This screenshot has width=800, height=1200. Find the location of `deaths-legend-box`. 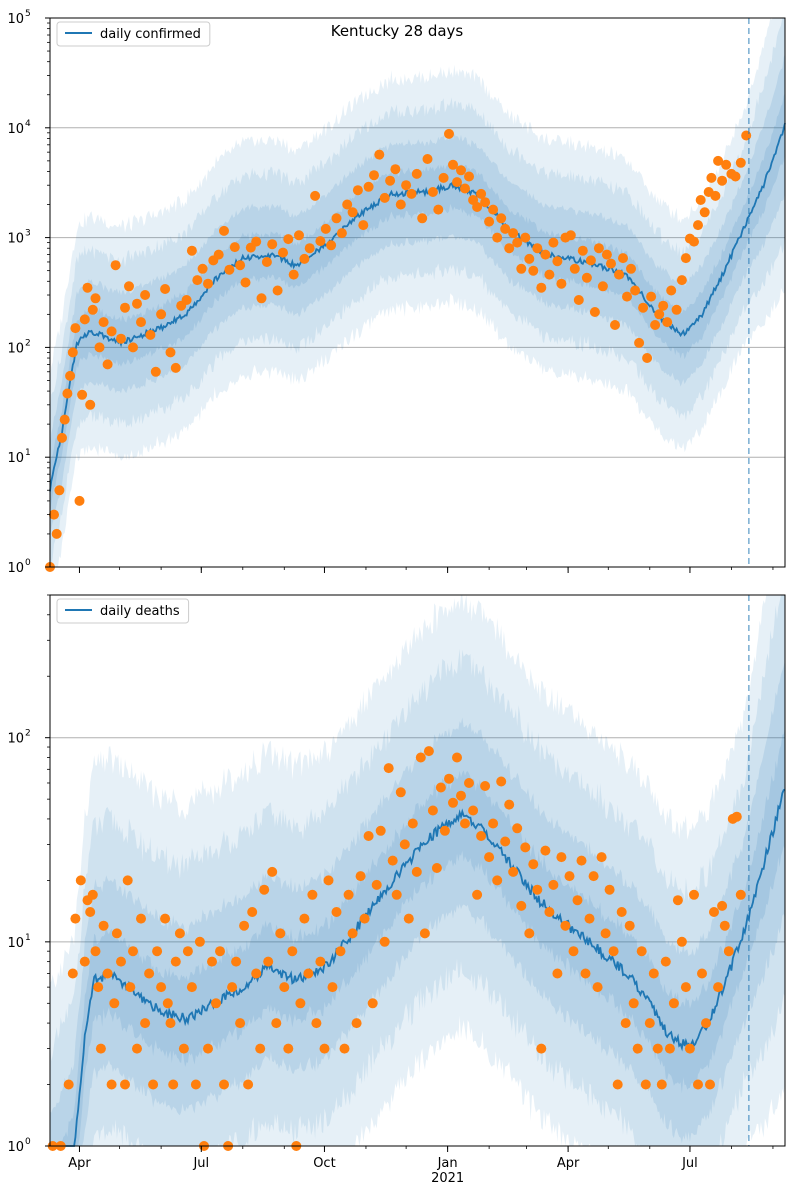

deaths-legend-box is located at coordinates (123, 611).